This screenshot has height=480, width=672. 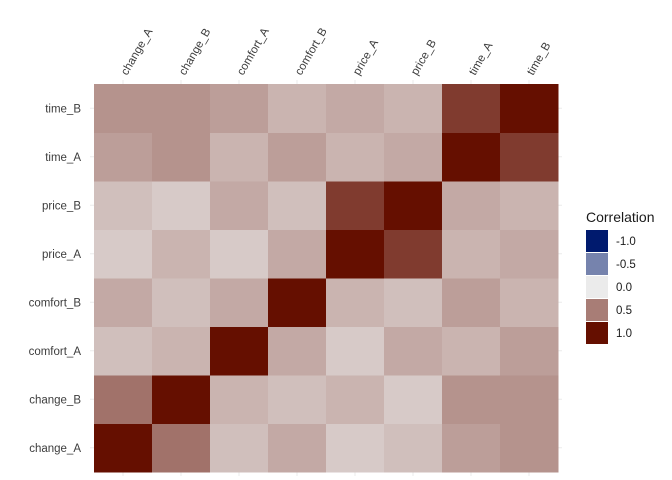 What do you see at coordinates (624, 288) in the screenshot?
I see `legend-key-label: 0.0` at bounding box center [624, 288].